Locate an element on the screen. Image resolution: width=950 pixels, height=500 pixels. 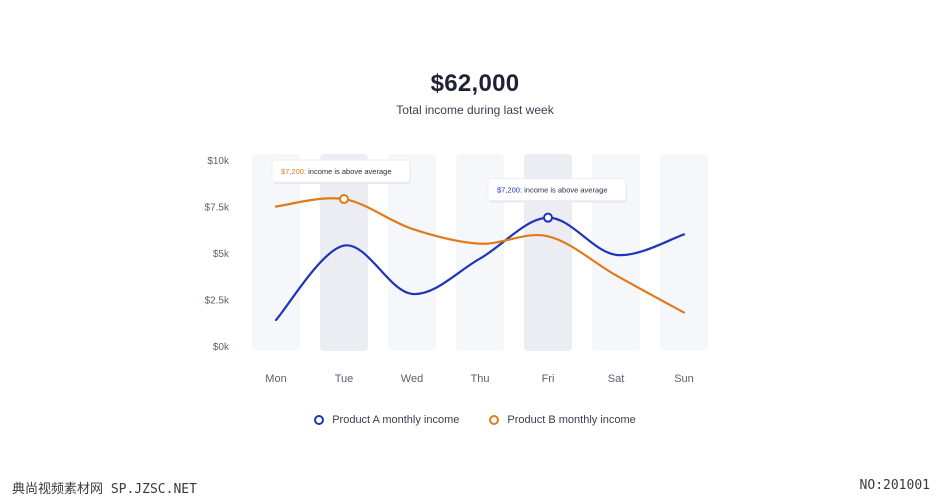
y-tick-label: $0k is located at coordinates (221, 347).